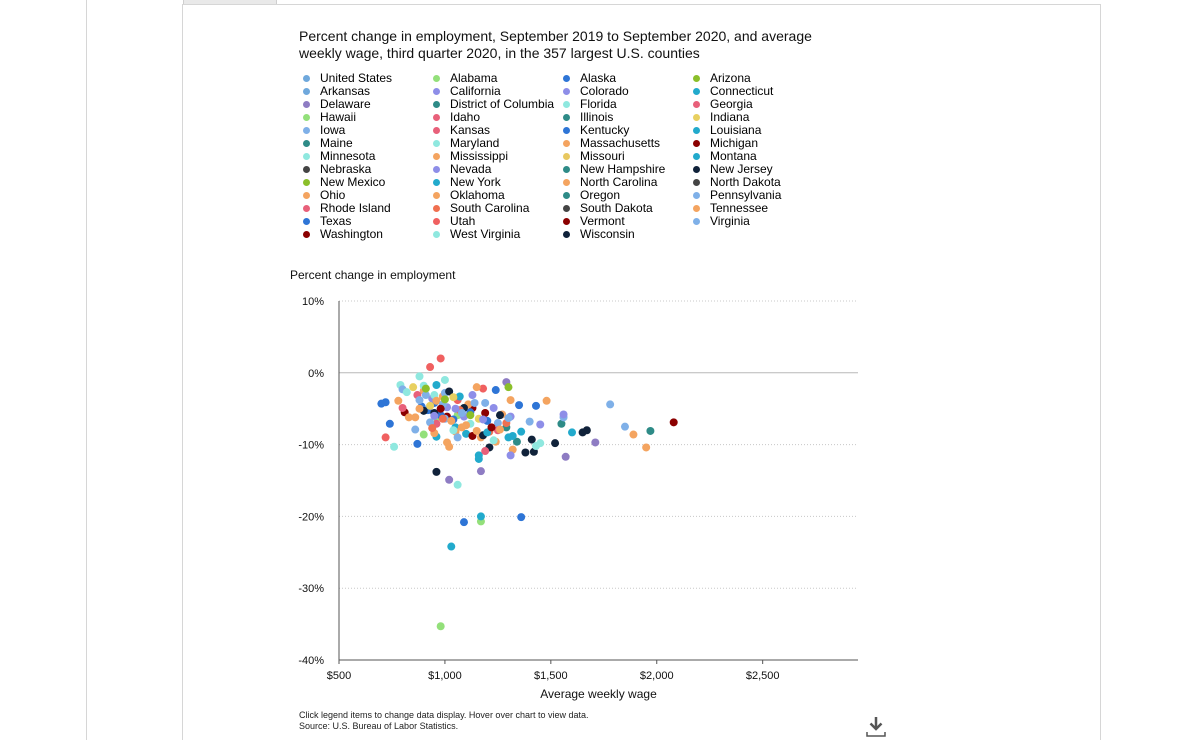 This screenshot has height=740, width=1192. Describe the element at coordinates (696, 143) in the screenshot. I see `legend-marker-icon` at that location.